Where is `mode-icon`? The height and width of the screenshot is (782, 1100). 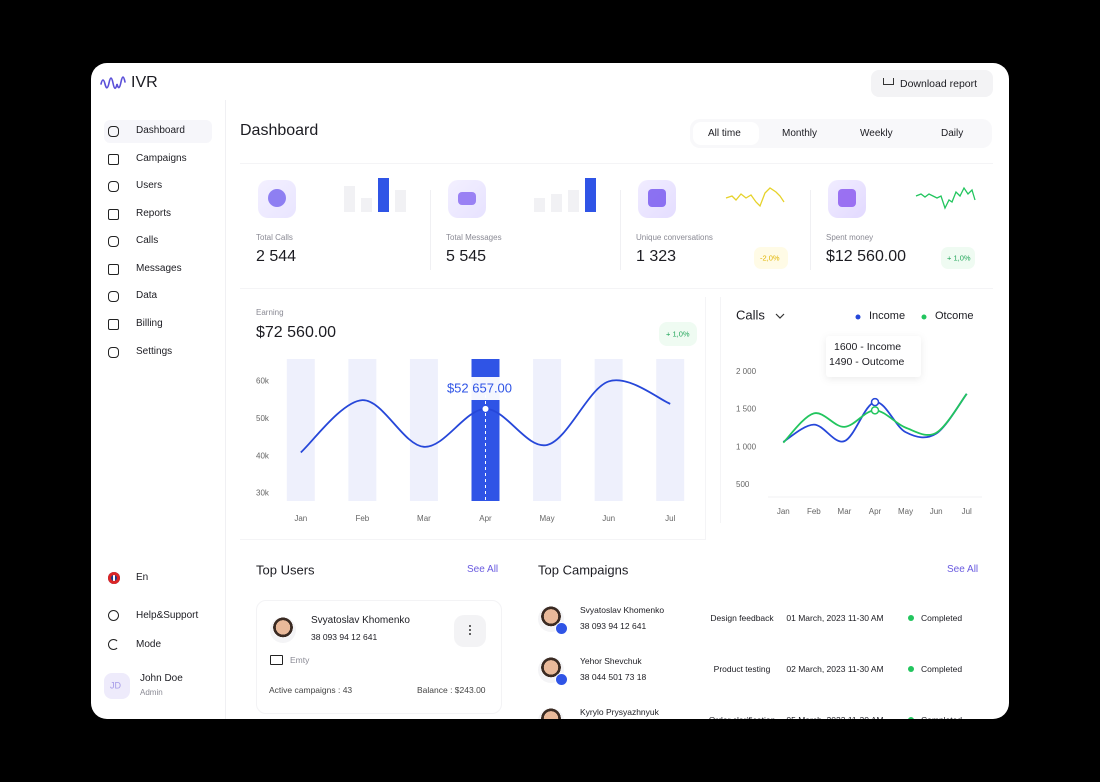
mode-icon is located at coordinates (113, 644).